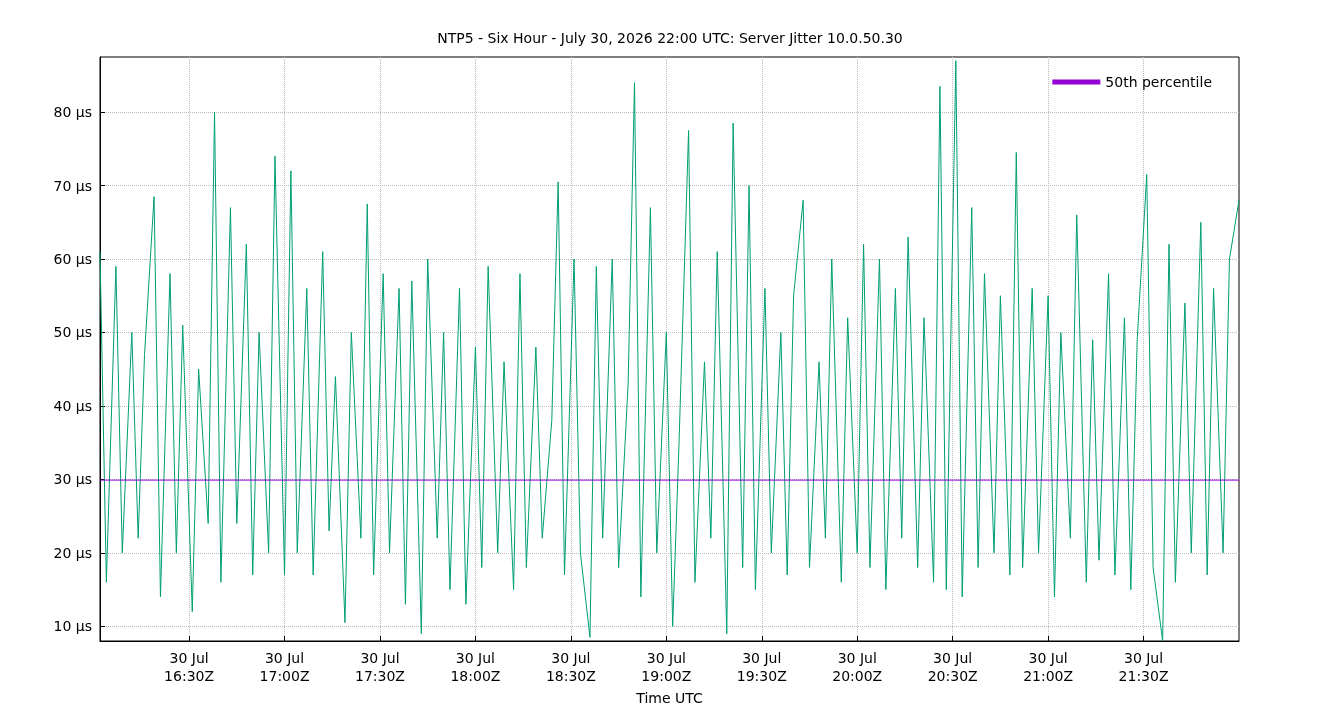  Describe the element at coordinates (72, 552) in the screenshot. I see `y-tick-label: 20 µs` at that location.